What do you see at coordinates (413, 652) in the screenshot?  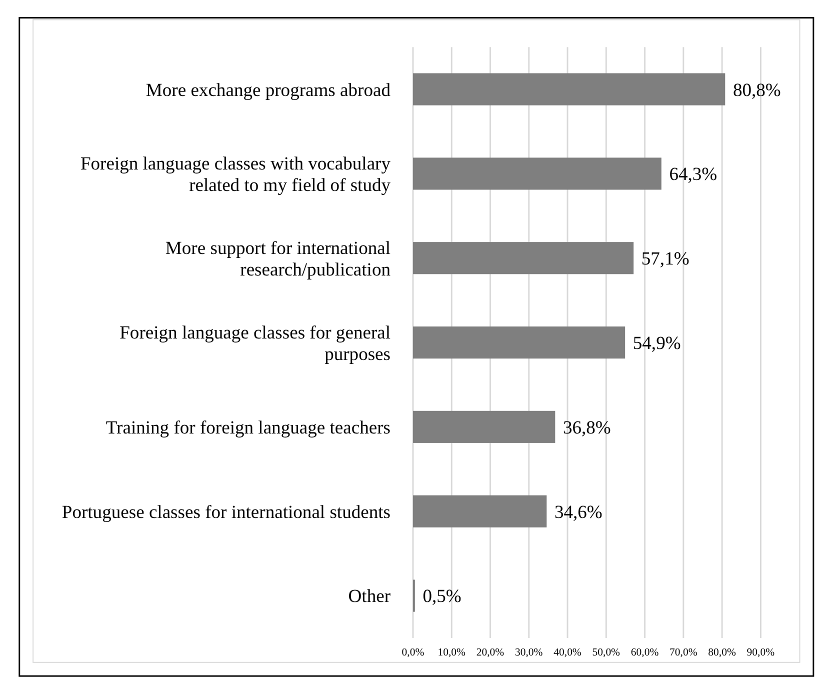 I see `x-tick-label: 0,0%` at bounding box center [413, 652].